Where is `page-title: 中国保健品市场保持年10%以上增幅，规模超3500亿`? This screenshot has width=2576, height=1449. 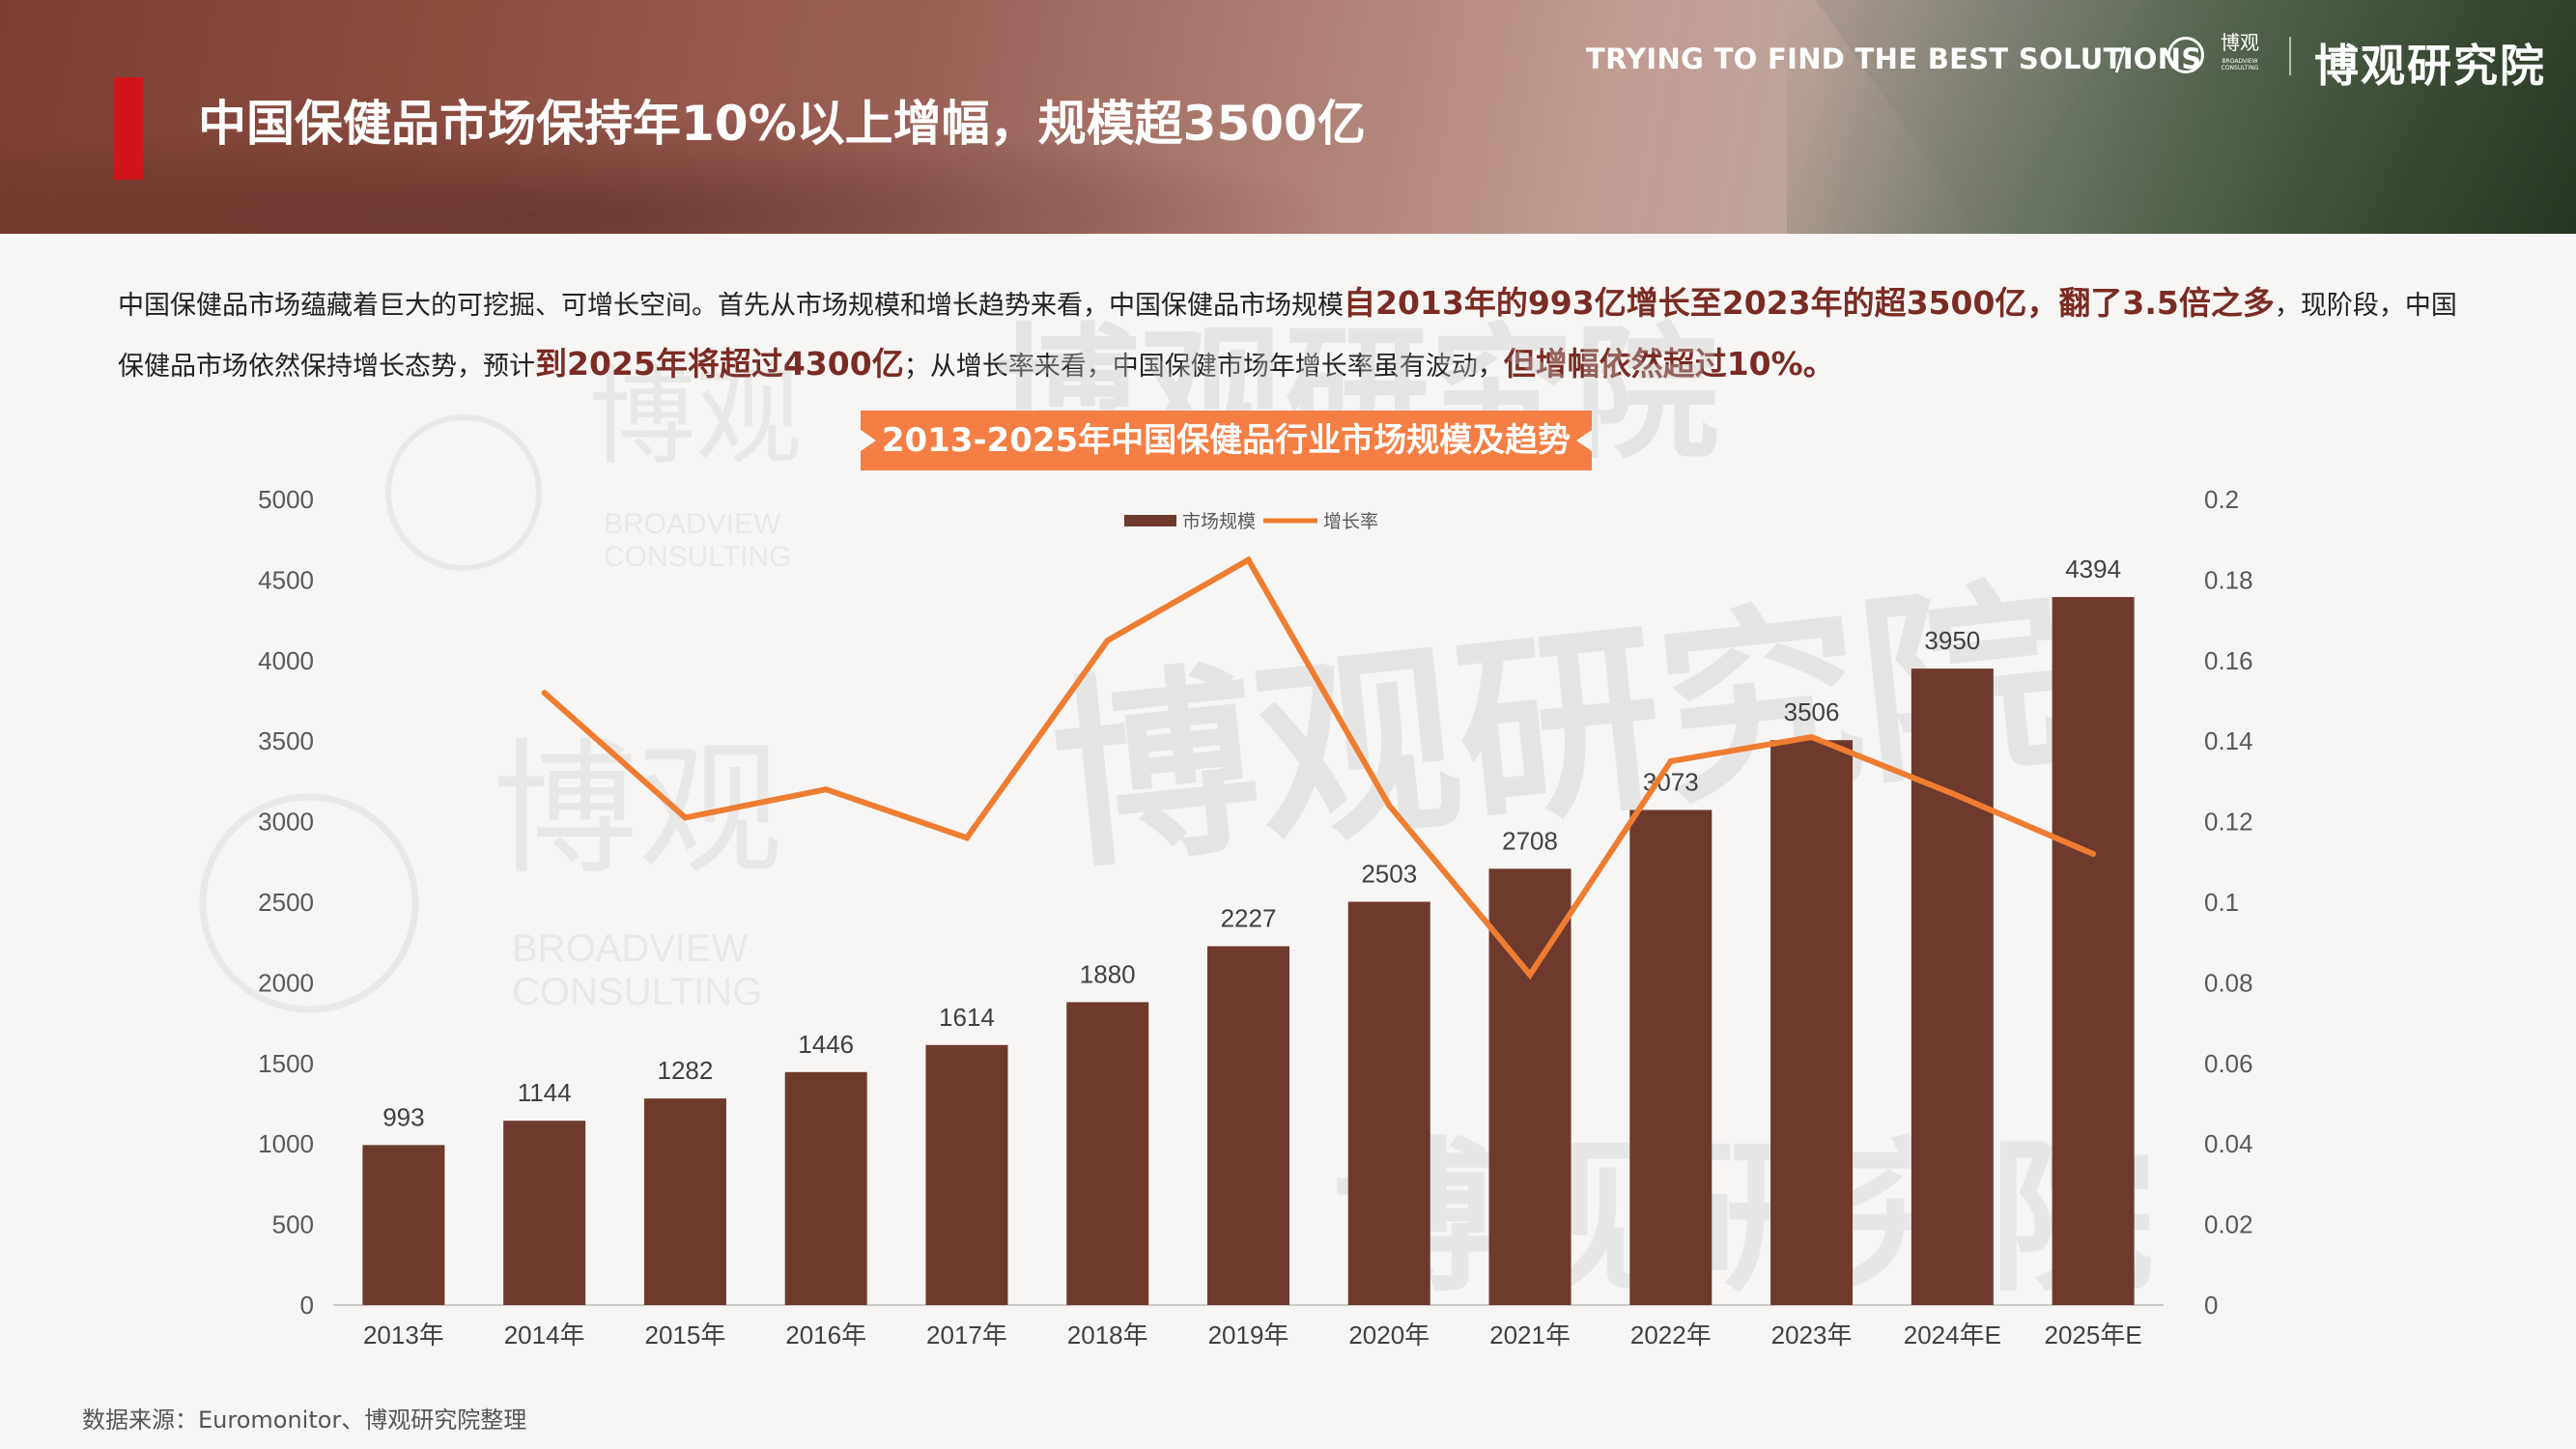
page-title: 中国保健品市场保持年10%以上增幅，规模超3500亿 is located at coordinates (782, 124).